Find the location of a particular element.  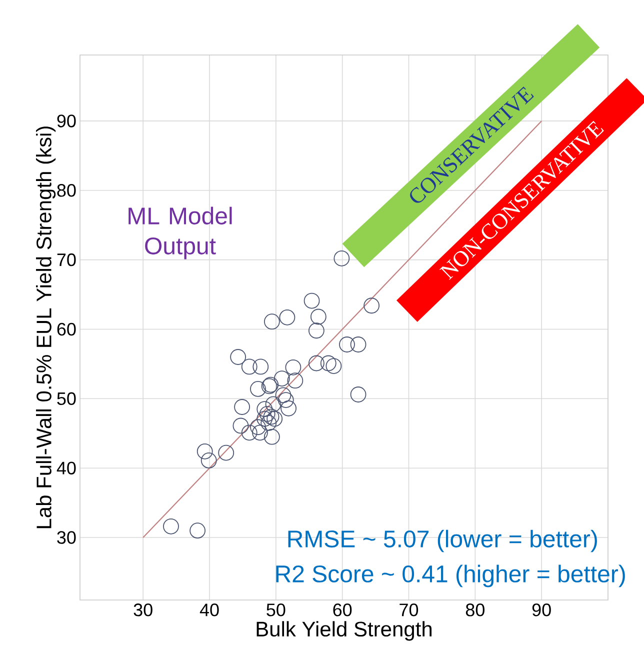

x-tick-label: 40 is located at coordinates (209, 610).